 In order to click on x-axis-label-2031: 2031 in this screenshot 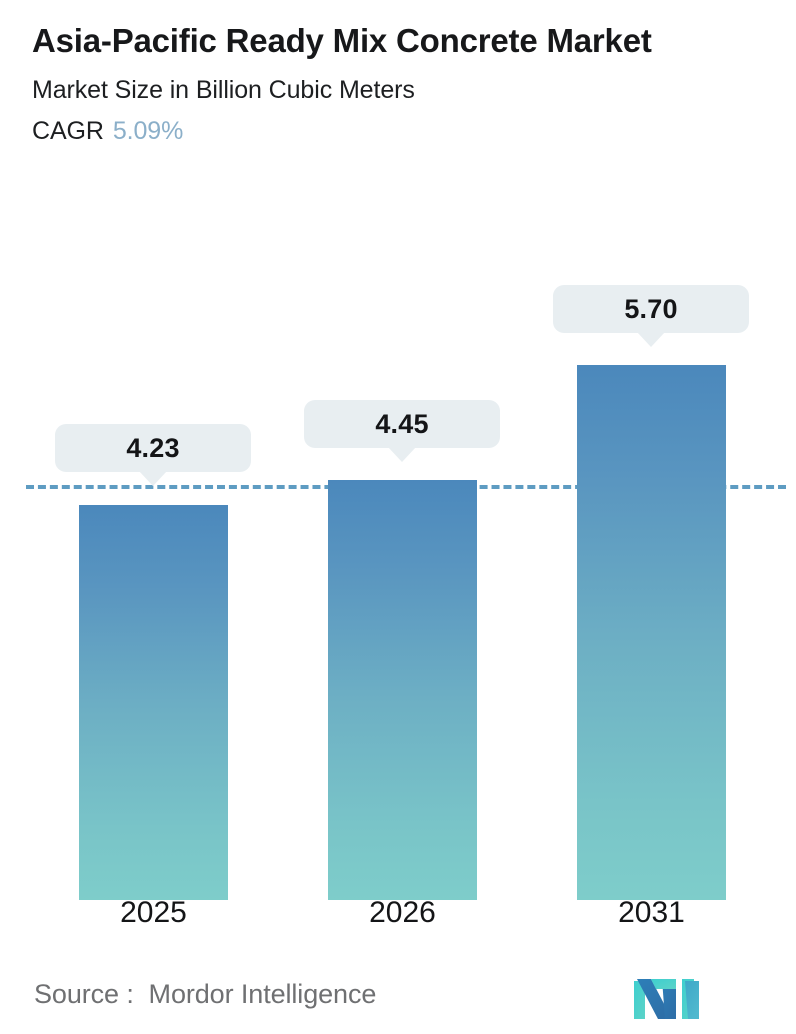, I will do `click(651, 912)`.